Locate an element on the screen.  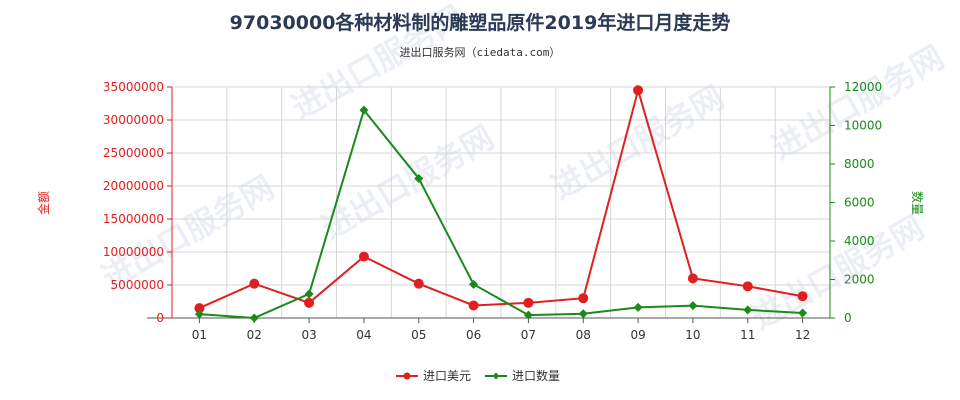
y-left-tick-label: 0 is located at coordinates (160, 318).